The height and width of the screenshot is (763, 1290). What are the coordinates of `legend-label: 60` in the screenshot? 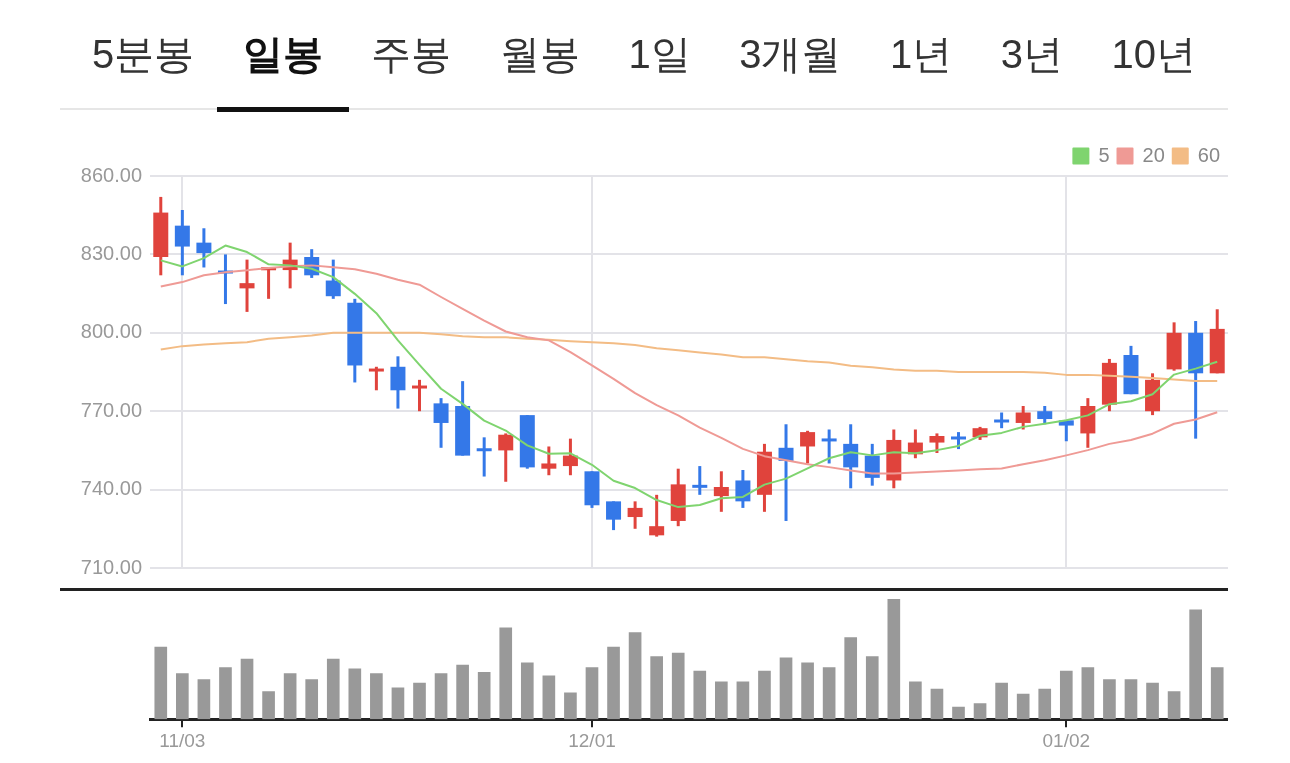 It's located at (1208, 154).